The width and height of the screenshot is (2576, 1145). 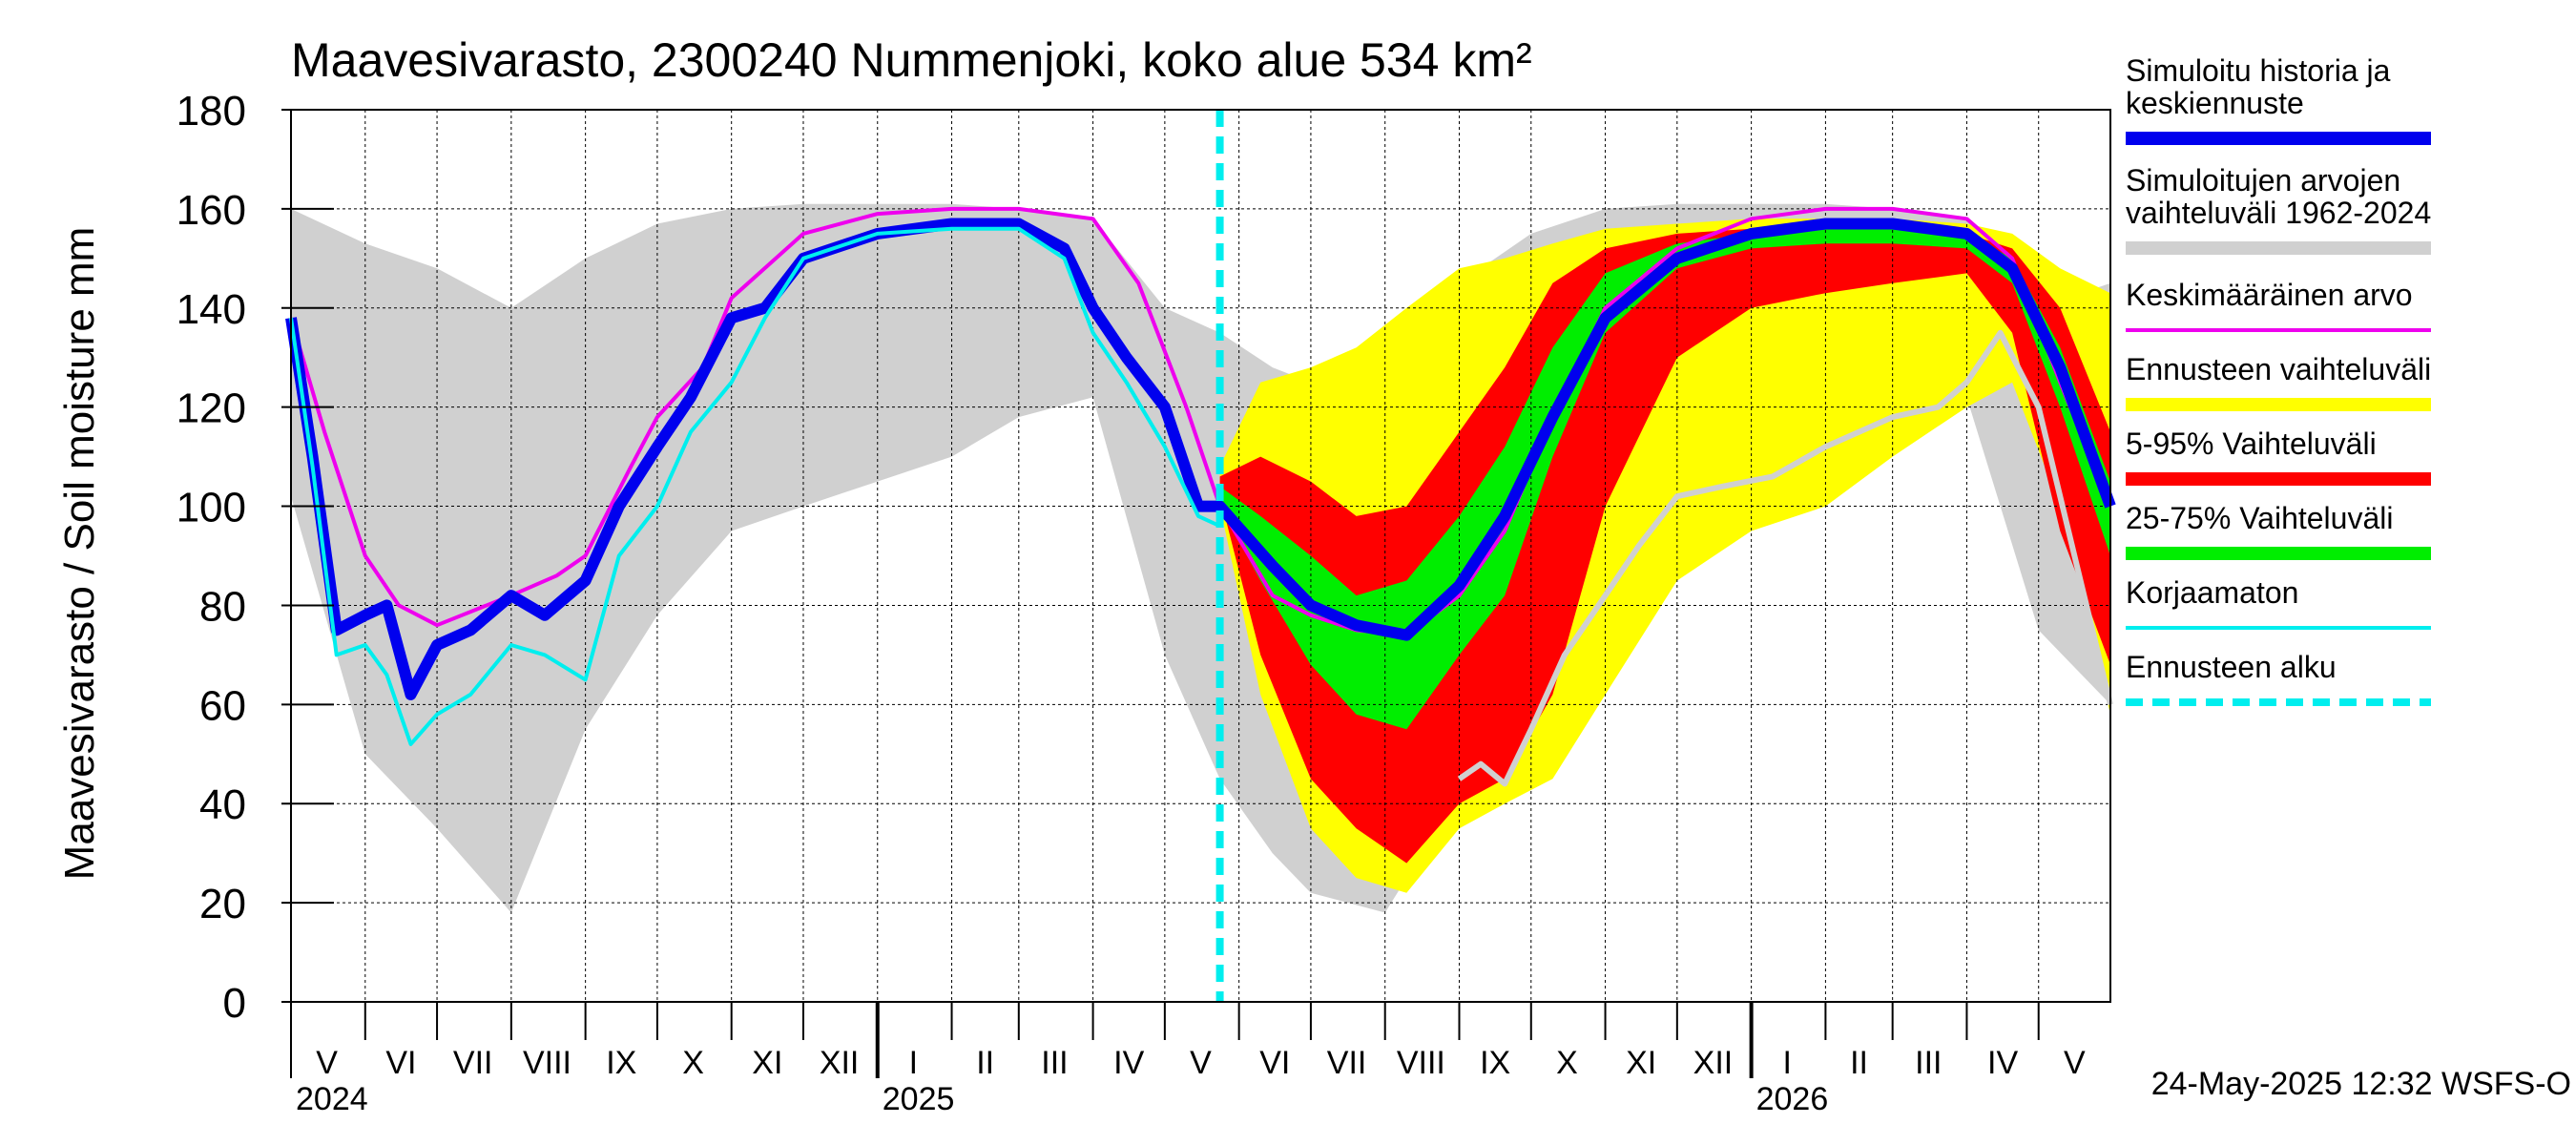 What do you see at coordinates (2212, 592) in the screenshot?
I see `legend-label: Korjaamaton` at bounding box center [2212, 592].